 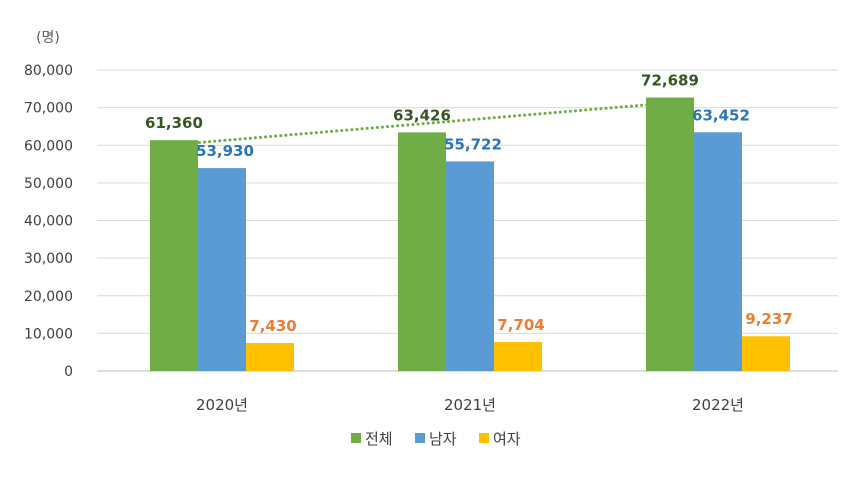 I want to click on y-tick-label: 40,000, so click(x=48, y=222).